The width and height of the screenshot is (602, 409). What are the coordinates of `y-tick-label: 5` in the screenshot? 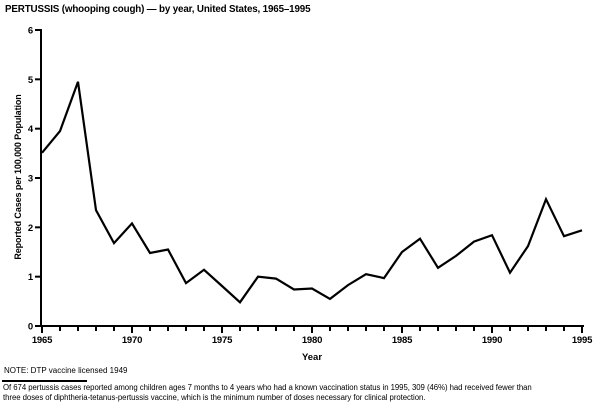 It's located at (31, 80).